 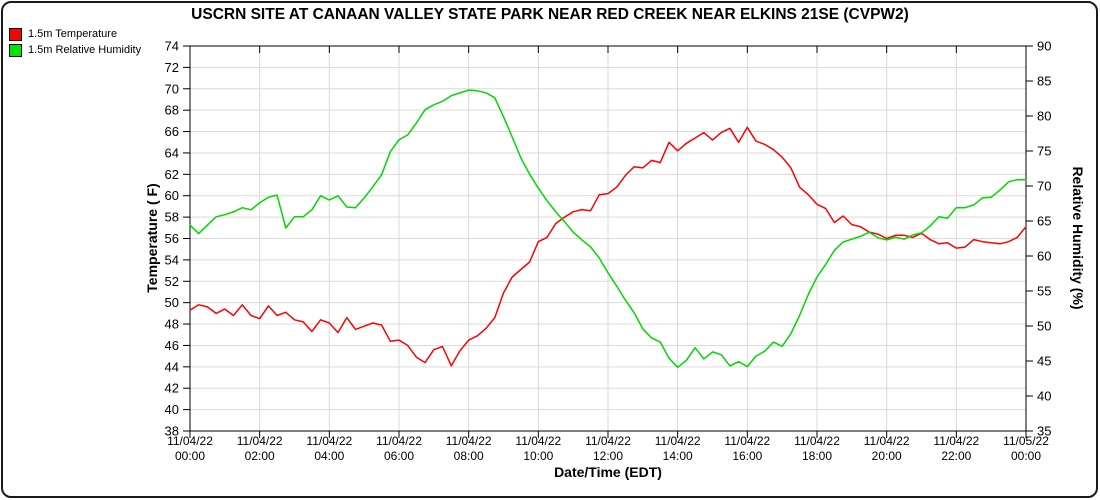 What do you see at coordinates (172, 281) in the screenshot?
I see `svg-text: 52` at bounding box center [172, 281].